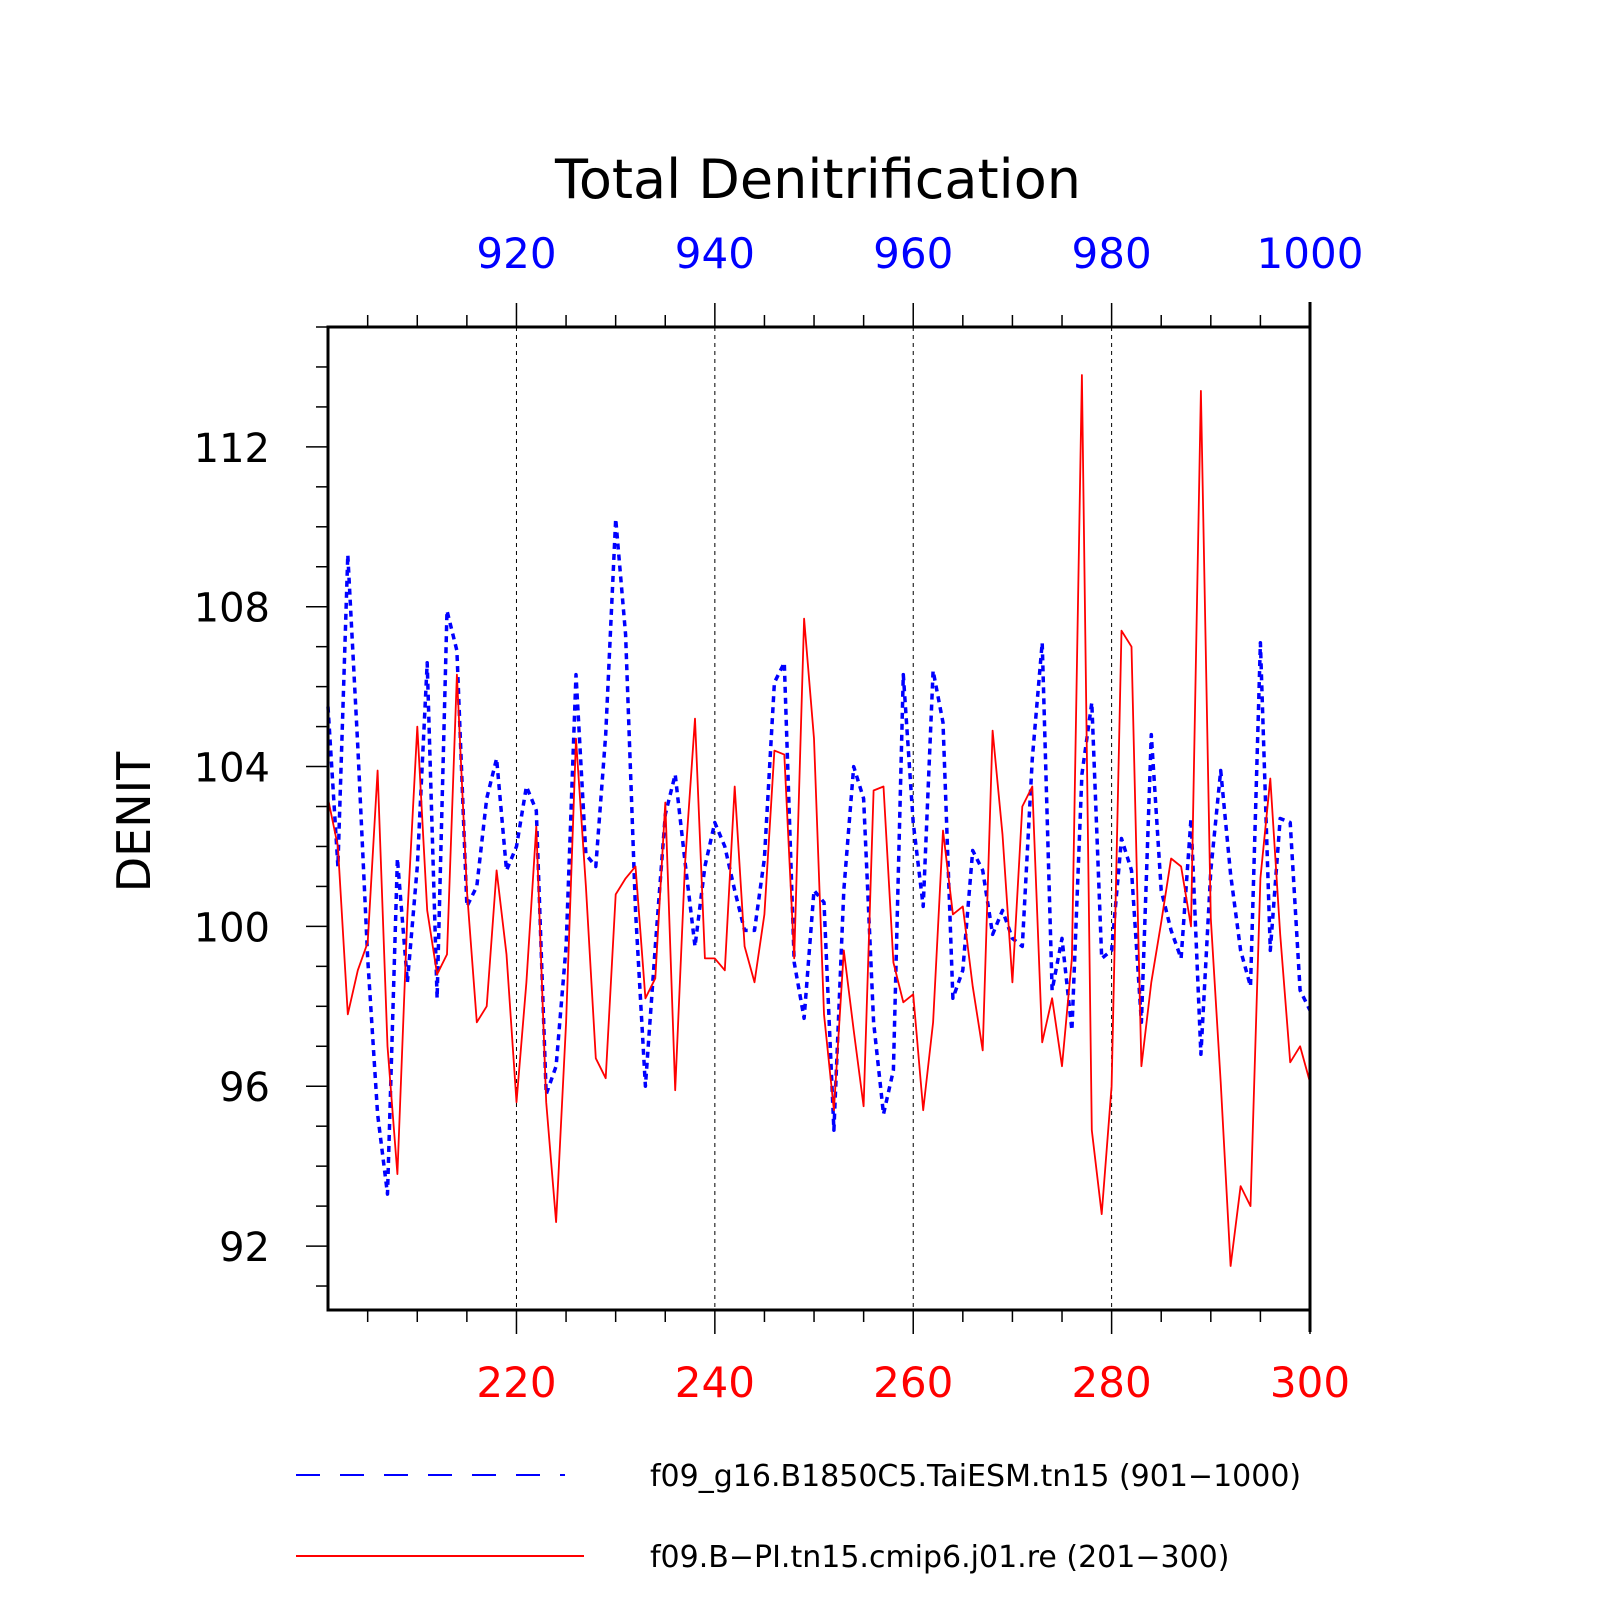 The image size is (1620, 1620). What do you see at coordinates (232, 609) in the screenshot?
I see `y-tick-label: 108` at bounding box center [232, 609].